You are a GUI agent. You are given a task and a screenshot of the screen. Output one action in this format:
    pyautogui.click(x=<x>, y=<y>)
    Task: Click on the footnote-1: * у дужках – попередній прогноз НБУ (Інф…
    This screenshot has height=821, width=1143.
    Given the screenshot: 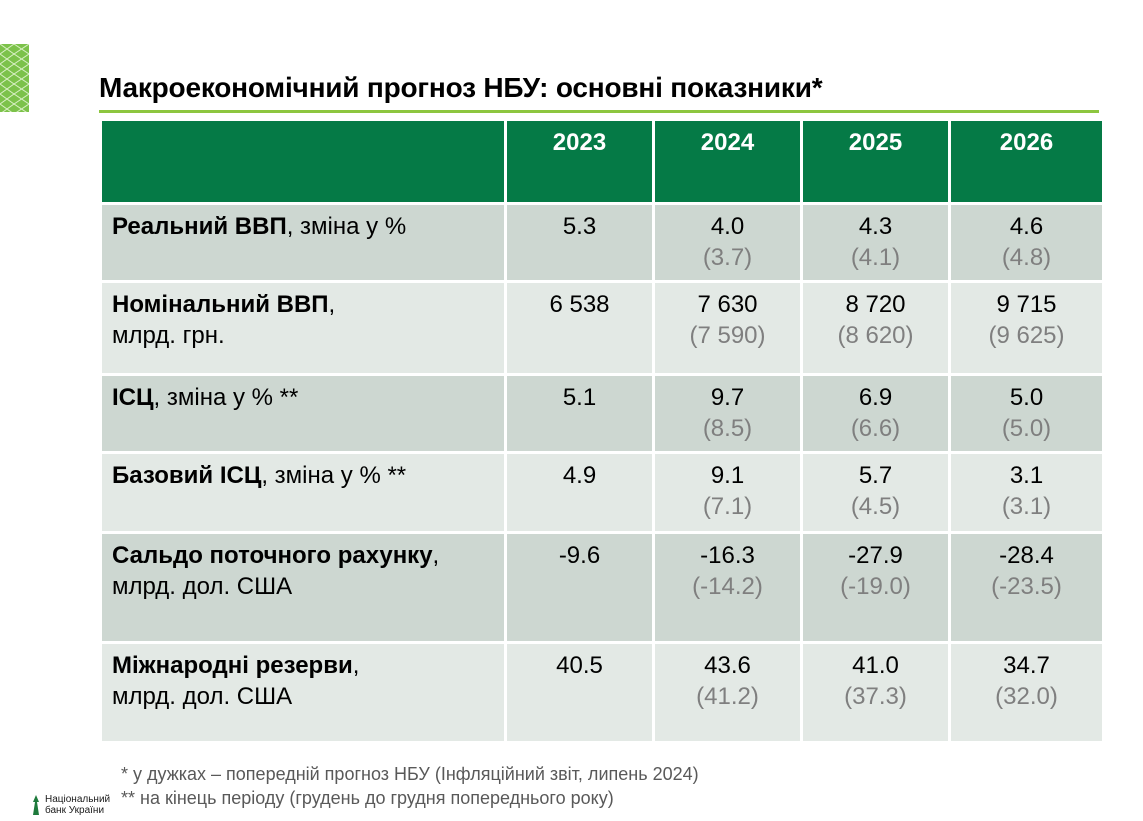 What is the action you would take?
    pyautogui.click(x=410, y=774)
    